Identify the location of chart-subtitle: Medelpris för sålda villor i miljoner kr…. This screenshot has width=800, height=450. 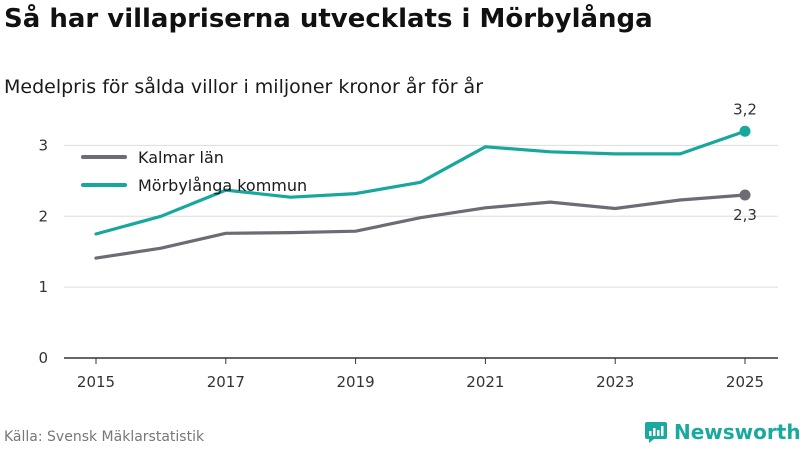
(244, 87).